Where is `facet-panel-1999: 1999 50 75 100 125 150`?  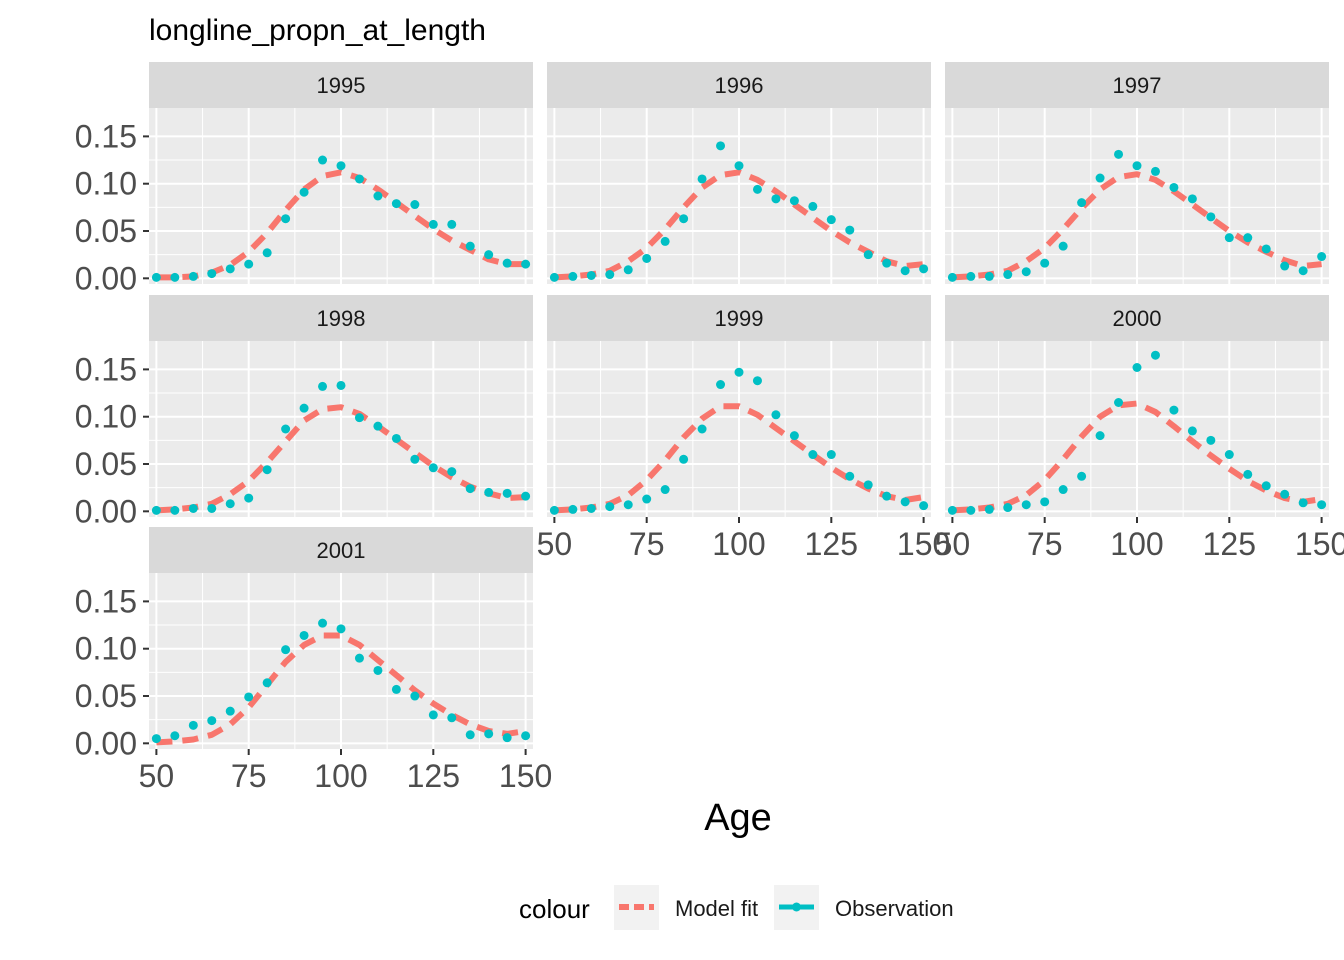
facet-panel-1999: 1999 50 75 100 125 150 is located at coordinates (743, 428).